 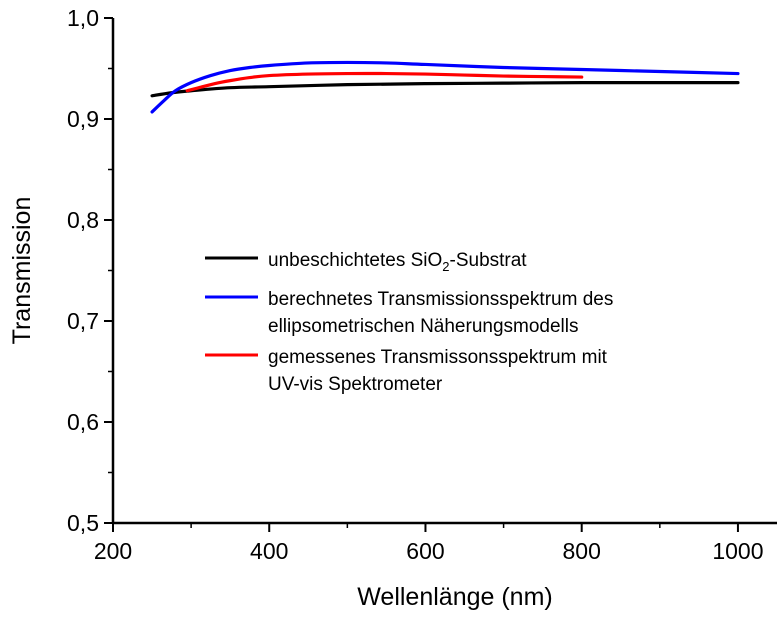 What do you see at coordinates (454, 597) in the screenshot?
I see `x-axis-title: Wellenlänge (nm)` at bounding box center [454, 597].